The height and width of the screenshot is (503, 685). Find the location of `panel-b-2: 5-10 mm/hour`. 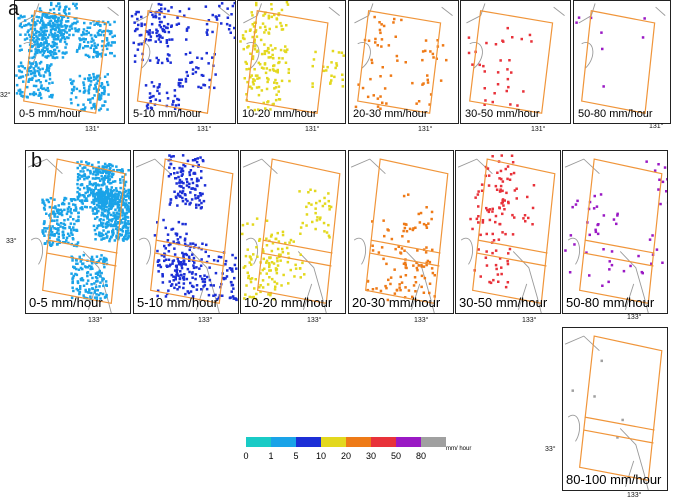

panel-b-2: 5-10 mm/hour is located at coordinates (186, 232).